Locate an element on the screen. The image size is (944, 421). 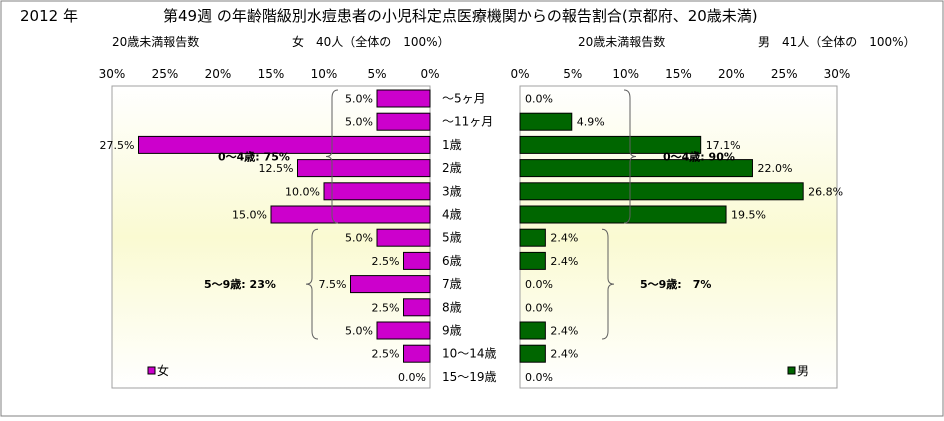
category-label: ～11ヶ月 is located at coordinates (467, 122).